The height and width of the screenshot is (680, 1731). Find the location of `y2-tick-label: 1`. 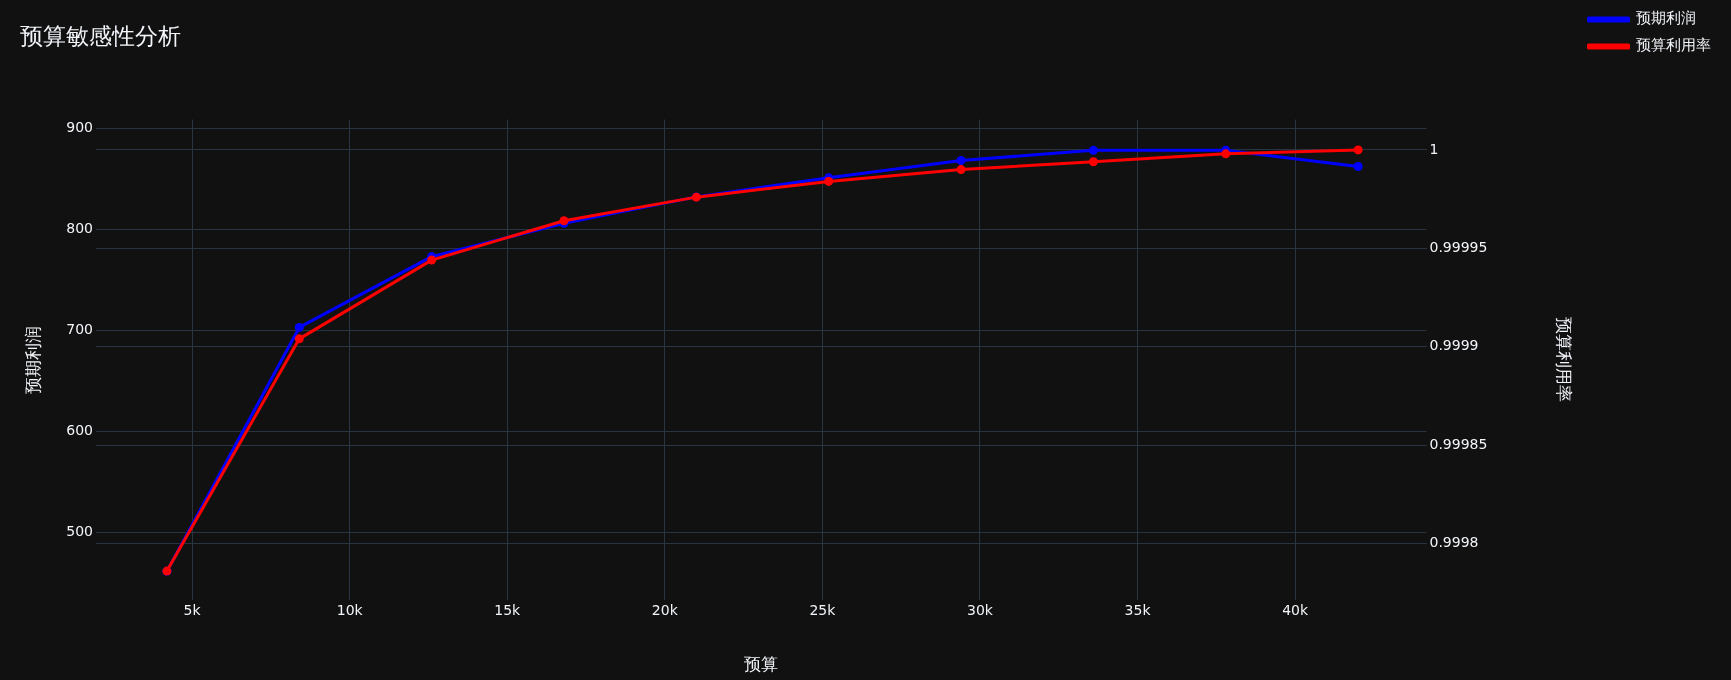

y2-tick-label: 1 is located at coordinates (1434, 148).